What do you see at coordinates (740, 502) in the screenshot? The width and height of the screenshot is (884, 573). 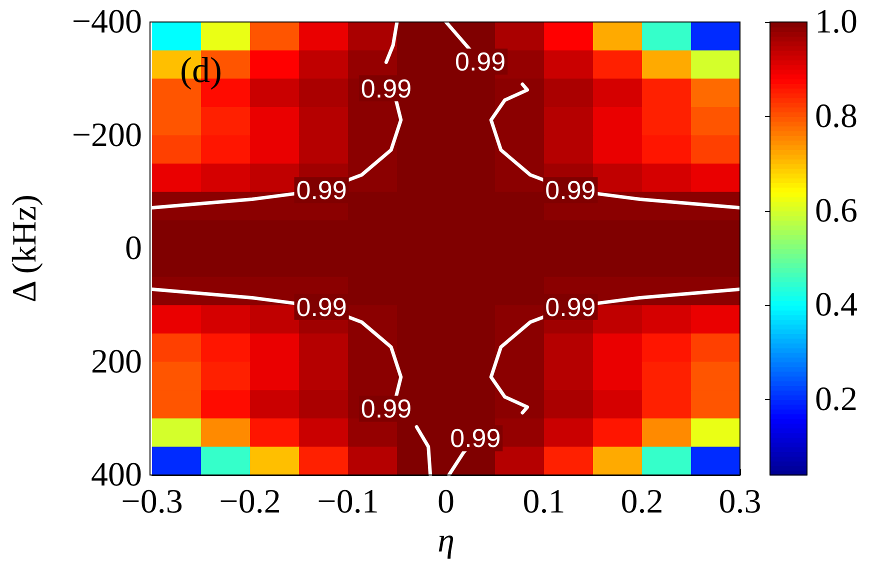 I see `x-tick-label: 0.3` at bounding box center [740, 502].